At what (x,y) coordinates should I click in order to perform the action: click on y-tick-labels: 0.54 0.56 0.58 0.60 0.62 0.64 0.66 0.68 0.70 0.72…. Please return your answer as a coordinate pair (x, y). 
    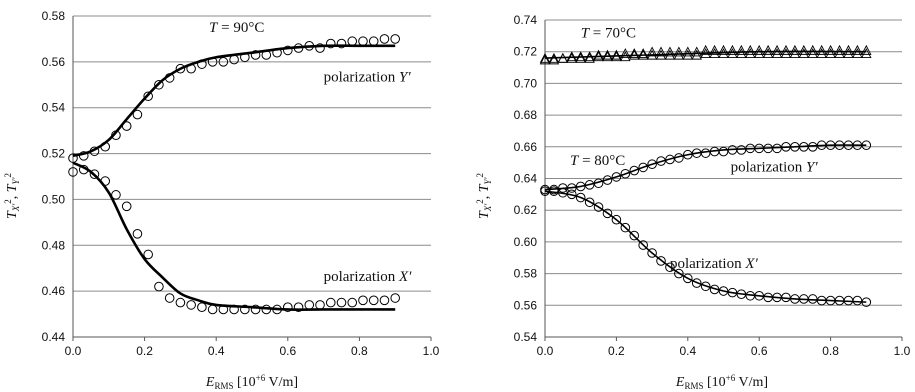
    Looking at the image, I should click on (526, 178).